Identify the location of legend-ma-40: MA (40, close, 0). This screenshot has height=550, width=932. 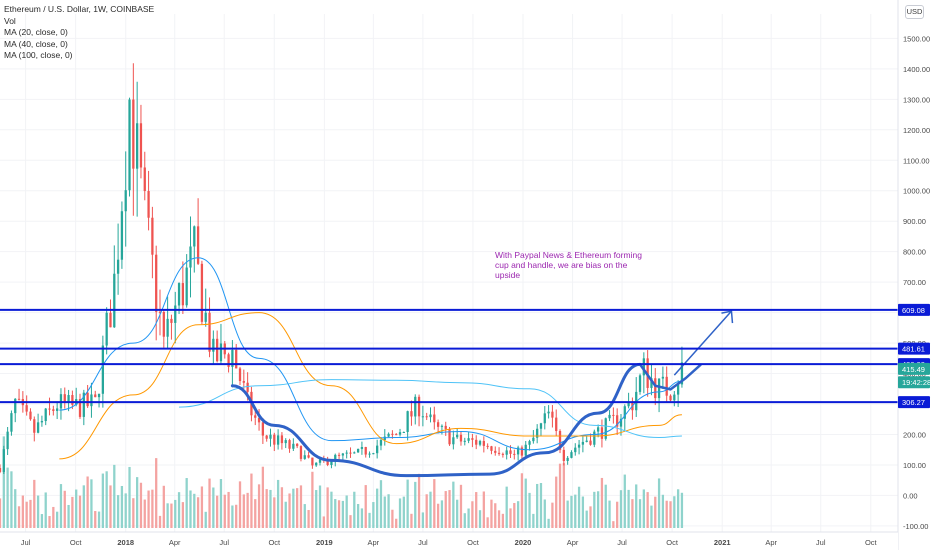
(36, 43).